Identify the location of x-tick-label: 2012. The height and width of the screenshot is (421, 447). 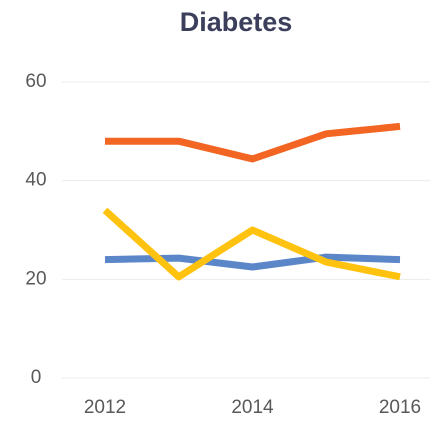
(105, 407).